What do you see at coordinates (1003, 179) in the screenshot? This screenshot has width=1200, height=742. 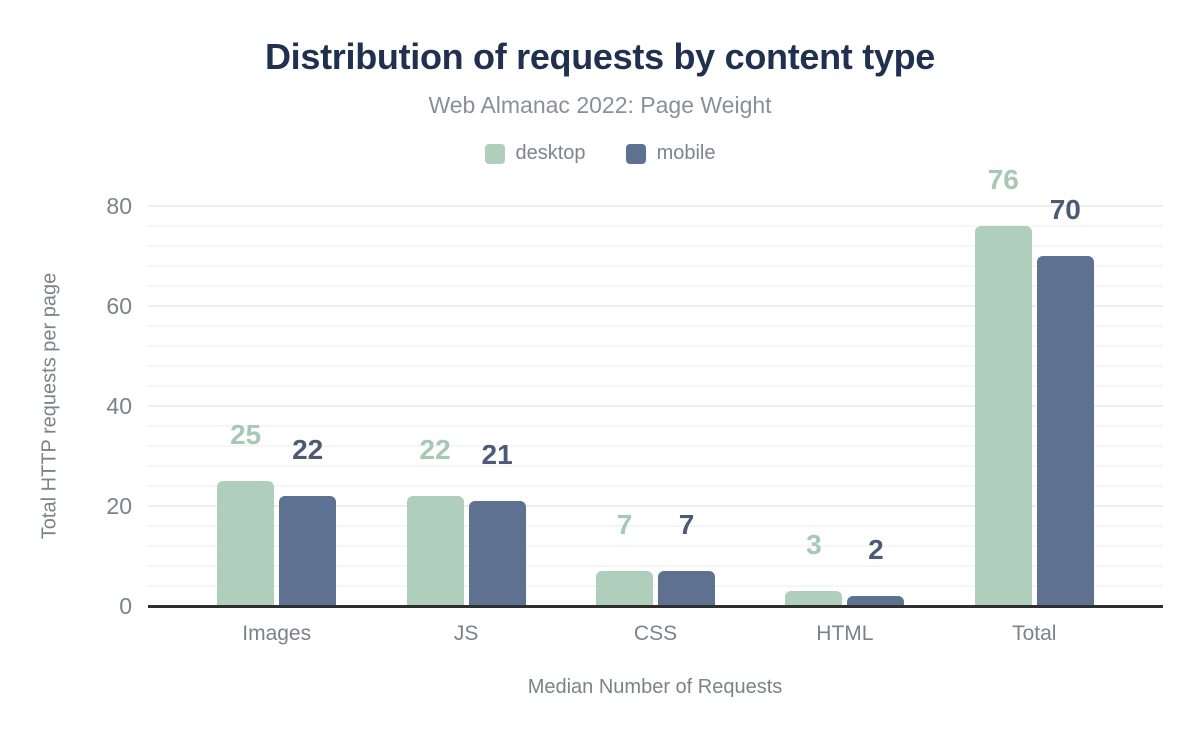 I see `bar-value-label-desktop-total: 76` at bounding box center [1003, 179].